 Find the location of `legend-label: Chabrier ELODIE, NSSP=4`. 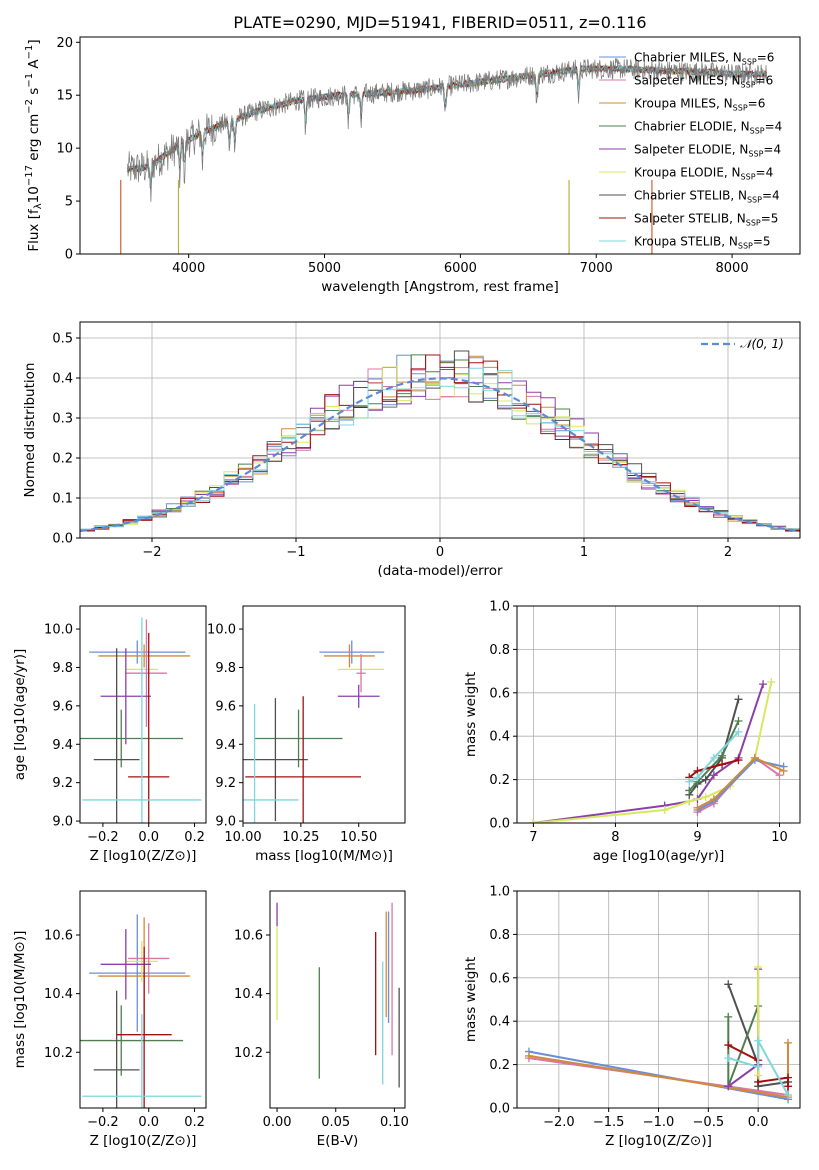

legend-label: Chabrier ELODIE, NSSP=4 is located at coordinates (708, 128).